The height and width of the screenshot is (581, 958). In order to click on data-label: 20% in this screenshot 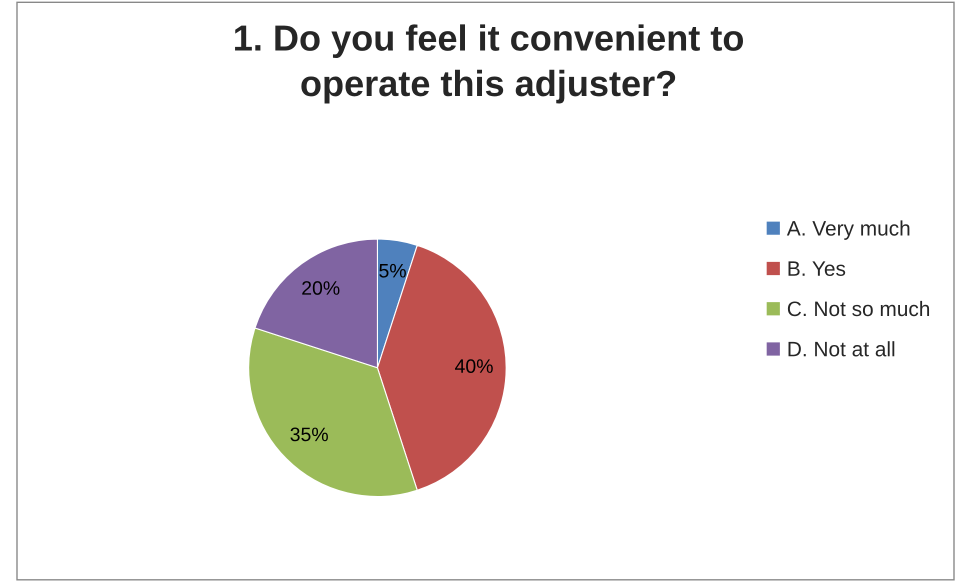, I will do `click(321, 288)`.